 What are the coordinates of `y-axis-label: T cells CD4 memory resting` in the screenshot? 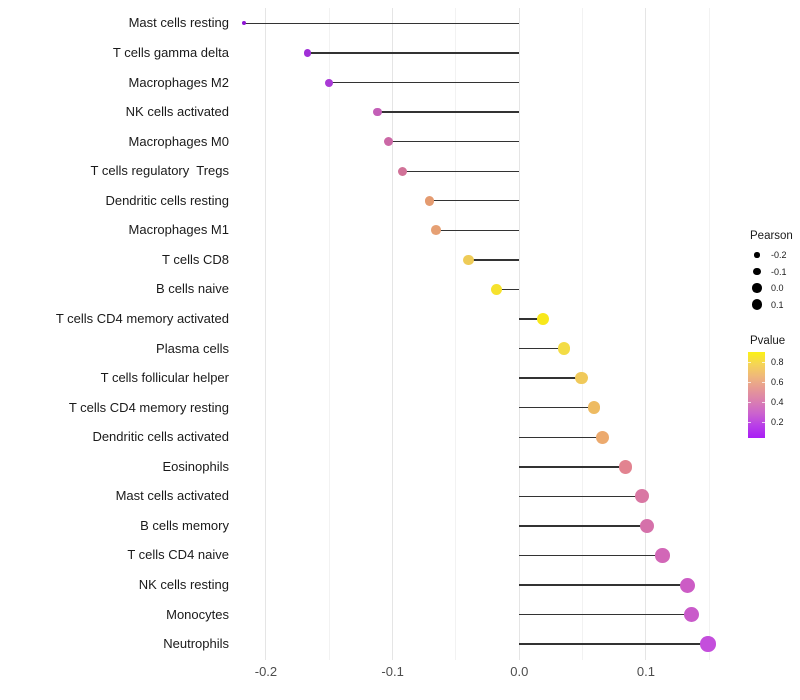 It's located at (148, 407).